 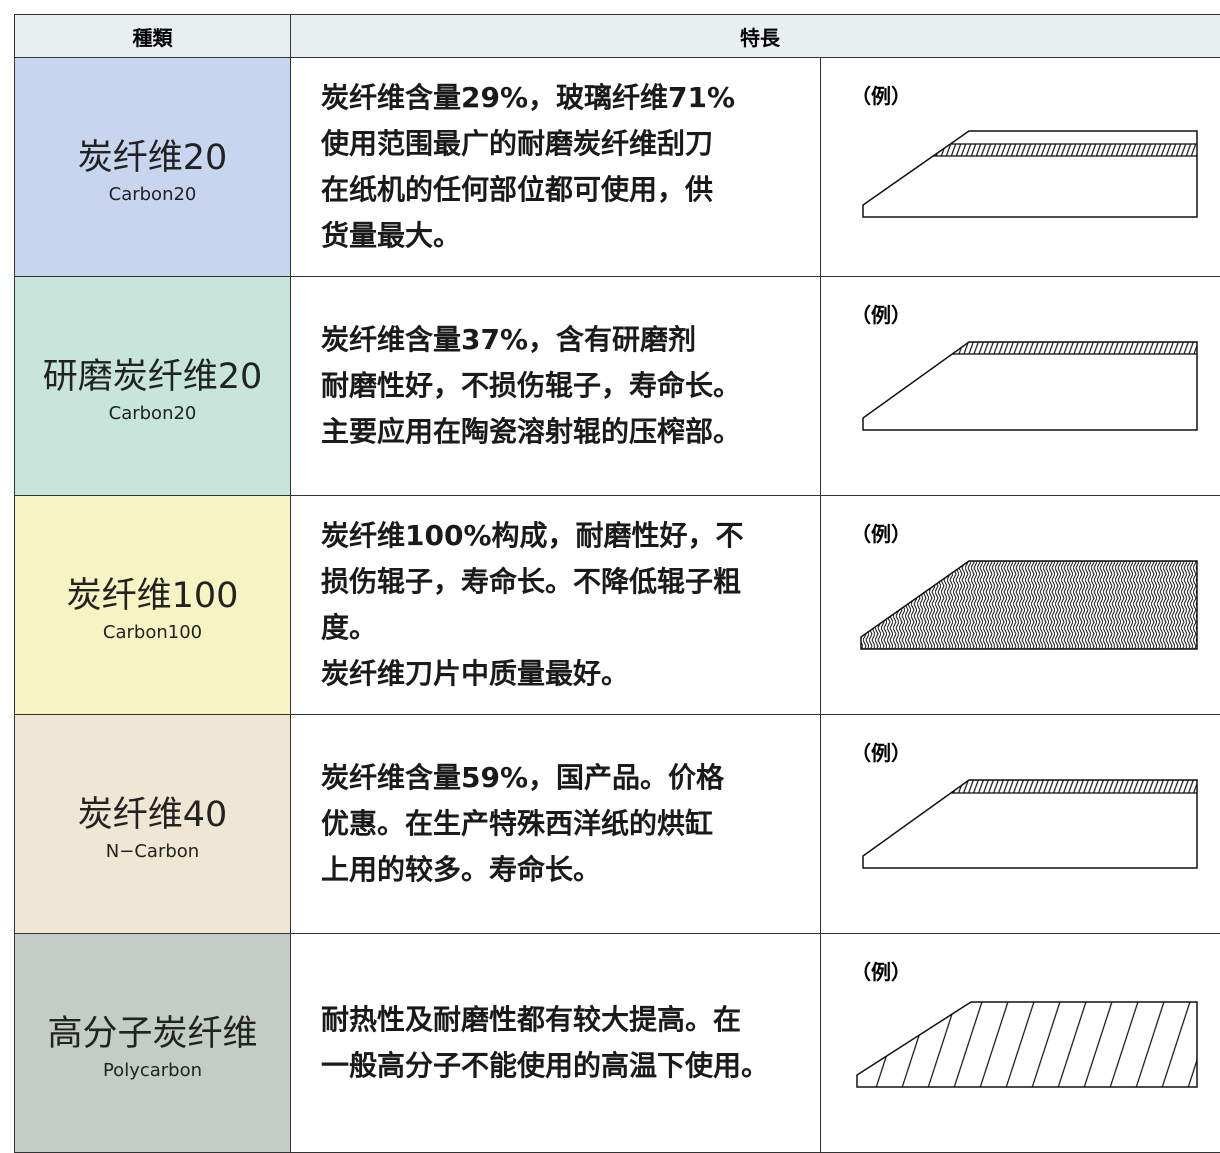 I want to click on description-line: 炭纤维含量37%，含有研磨剂, so click(x=509, y=339).